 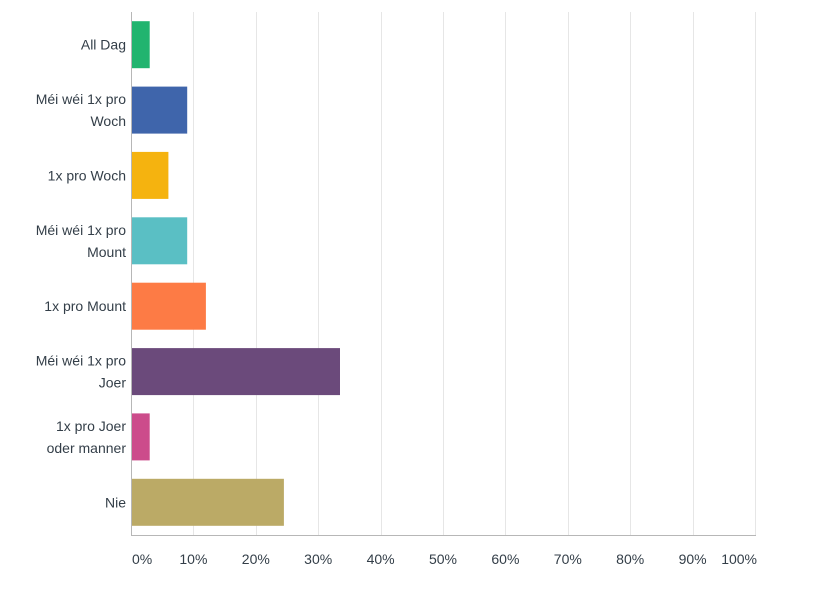 I want to click on x-tick-label-40: 40%, so click(x=381, y=559).